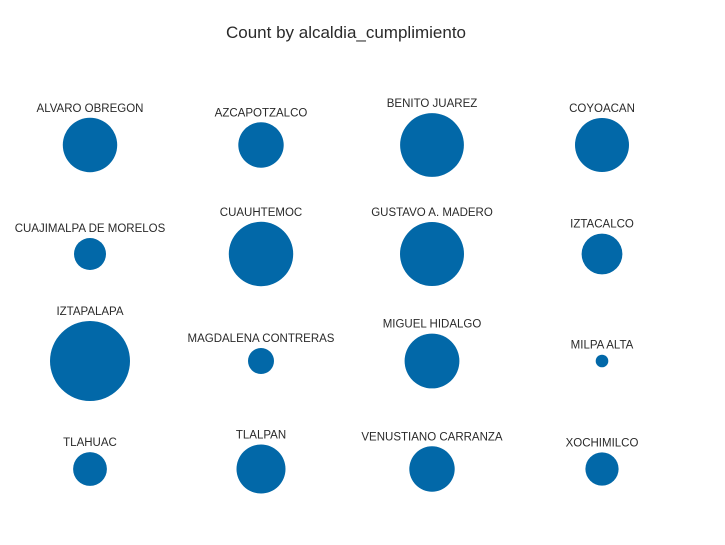 The width and height of the screenshot is (725, 545). Describe the element at coordinates (90, 145) in the screenshot. I see `bubble-alvaro-obregon` at that location.